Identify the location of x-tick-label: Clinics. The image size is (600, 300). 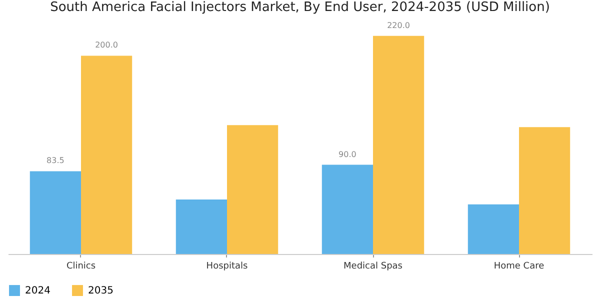
(81, 267).